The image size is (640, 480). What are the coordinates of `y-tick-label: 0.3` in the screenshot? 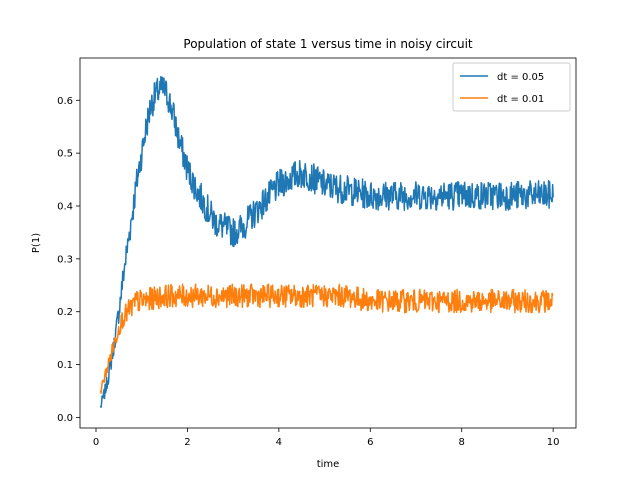 It's located at (65, 259).